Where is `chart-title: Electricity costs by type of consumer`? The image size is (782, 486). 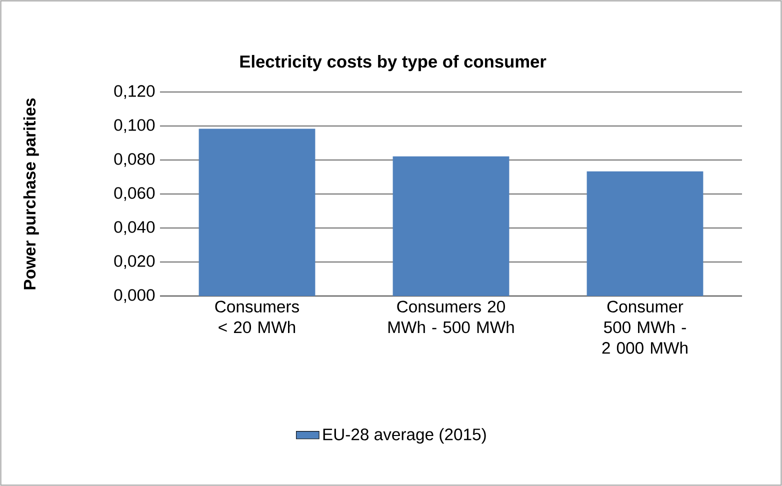
chart-title: Electricity costs by type of consumer is located at coordinates (393, 63).